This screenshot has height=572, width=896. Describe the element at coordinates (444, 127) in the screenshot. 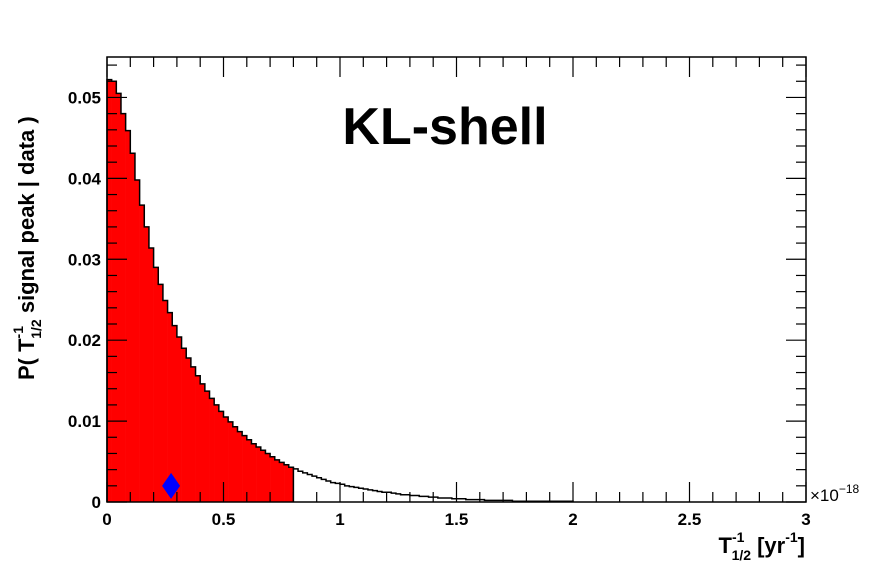

I see `chart-title: KL-shell` at that location.